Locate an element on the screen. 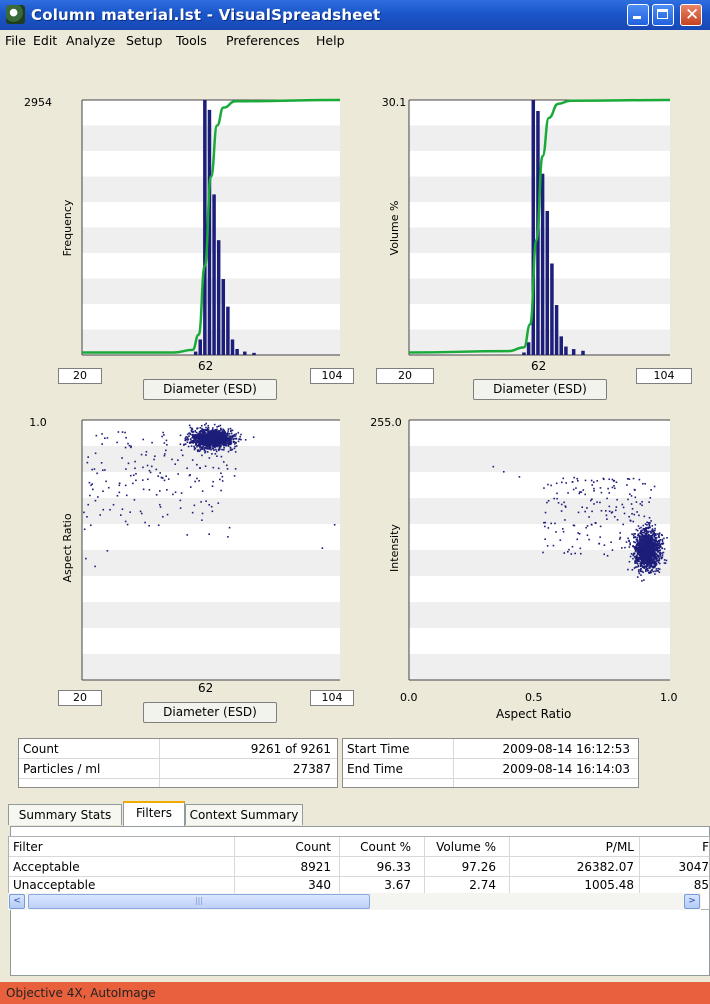 The image size is (710, 1004). freq-x-min-field: 20 is located at coordinates (80, 376).